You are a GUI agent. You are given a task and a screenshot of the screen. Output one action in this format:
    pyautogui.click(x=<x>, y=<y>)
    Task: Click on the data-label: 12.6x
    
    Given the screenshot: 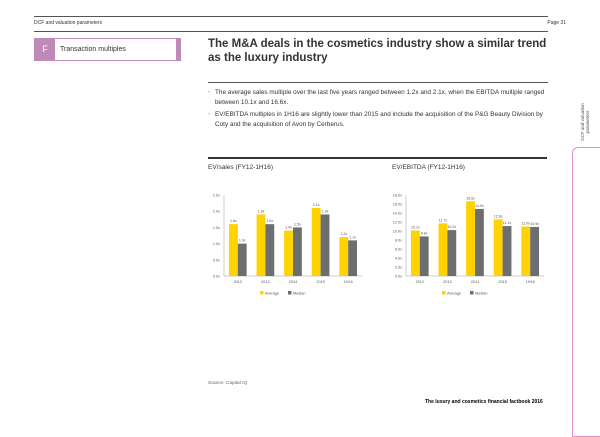 What is the action you would take?
    pyautogui.click(x=498, y=216)
    